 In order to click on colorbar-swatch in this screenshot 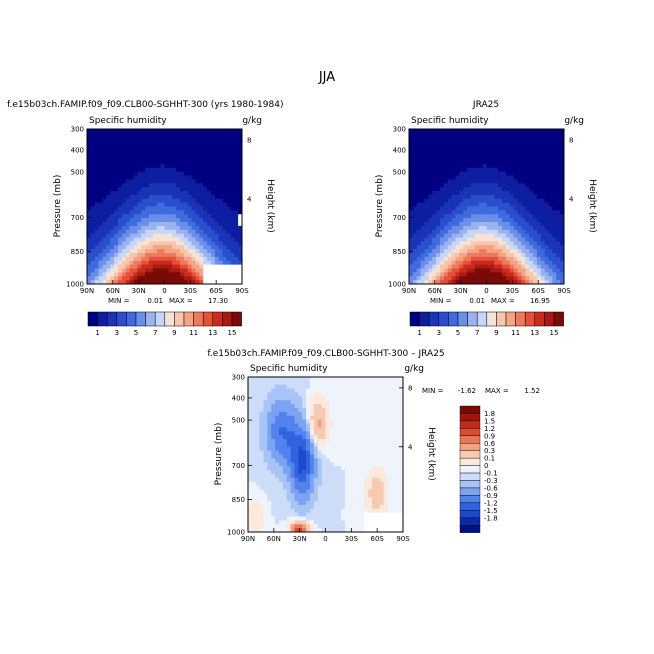, I will do `click(539, 319)`.